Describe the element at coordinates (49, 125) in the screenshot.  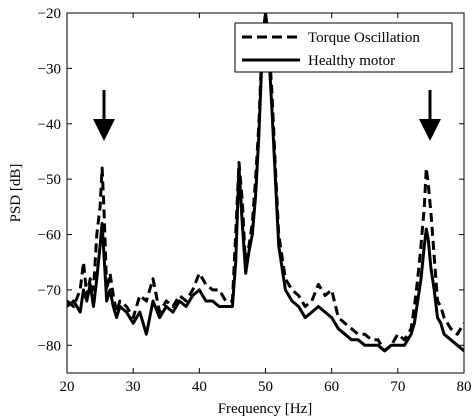
I see `y-tick-label: −40` at that location.